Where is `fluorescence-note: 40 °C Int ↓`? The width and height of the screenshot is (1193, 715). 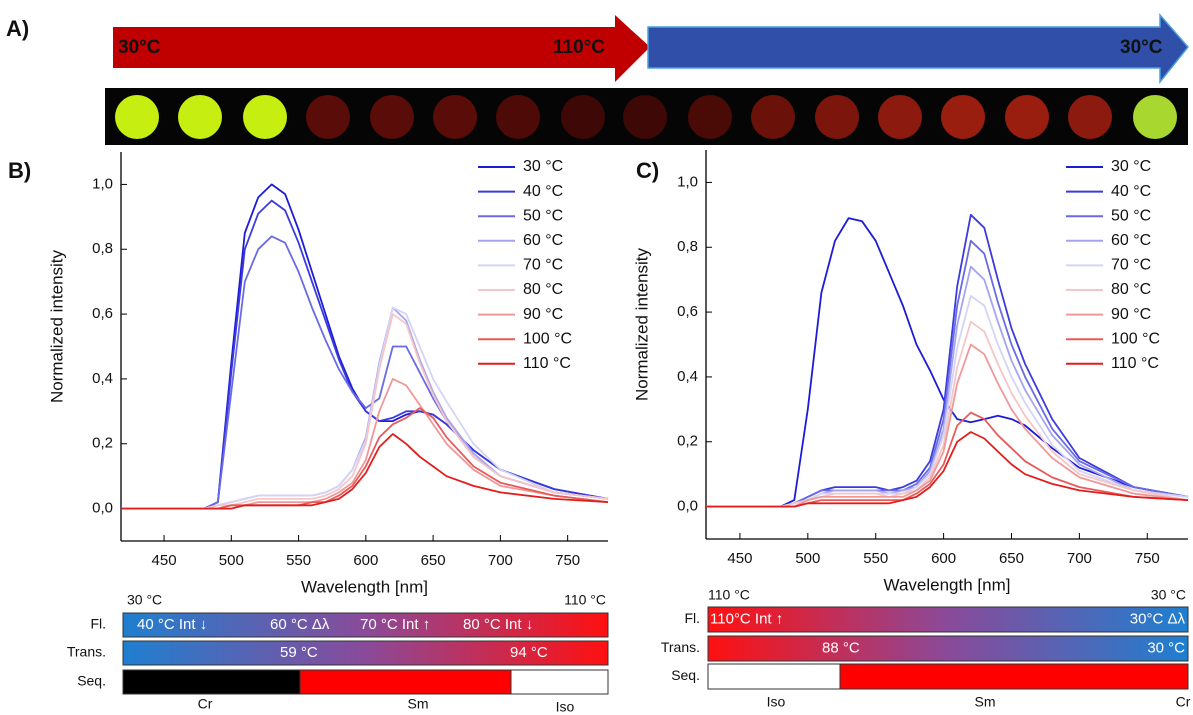
fluorescence-note: 40 °C Int ↓ is located at coordinates (172, 624).